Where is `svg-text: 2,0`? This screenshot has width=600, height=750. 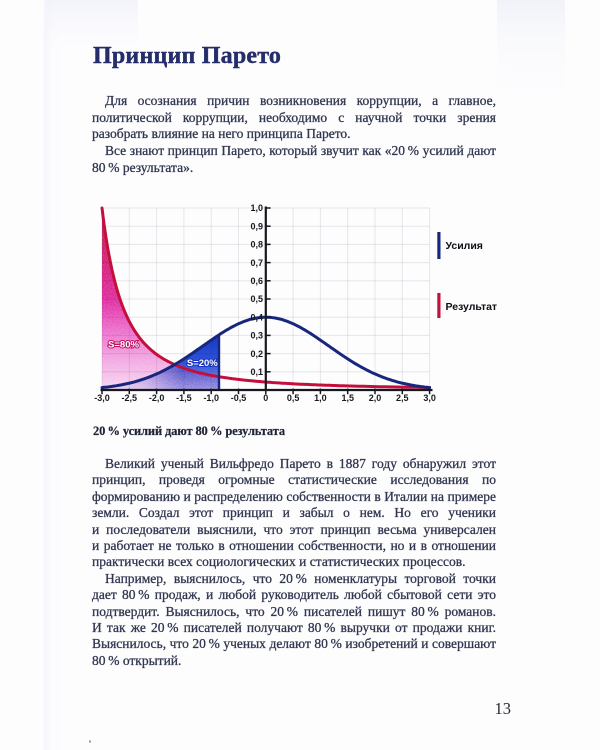
svg-text: 2,0 is located at coordinates (375, 398).